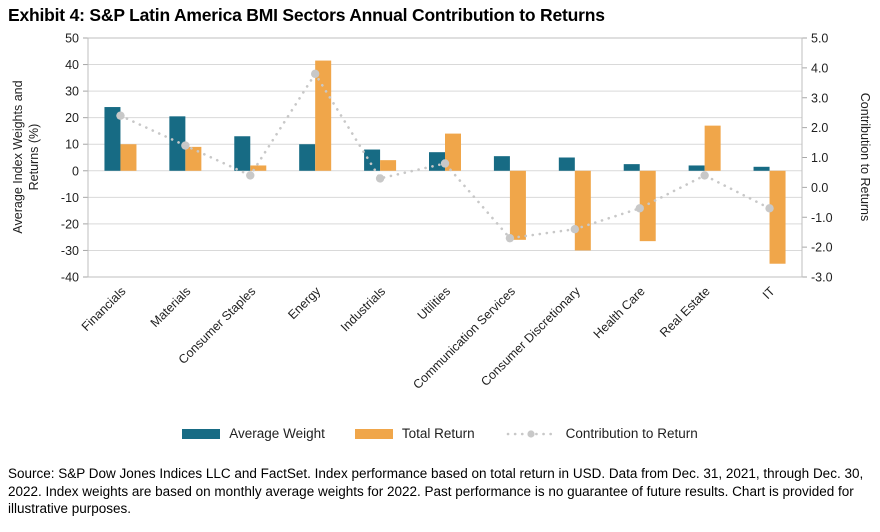 This screenshot has width=880, height=532. What do you see at coordinates (819, 128) in the screenshot?
I see `right-axis-tick-label: 2.0` at bounding box center [819, 128].